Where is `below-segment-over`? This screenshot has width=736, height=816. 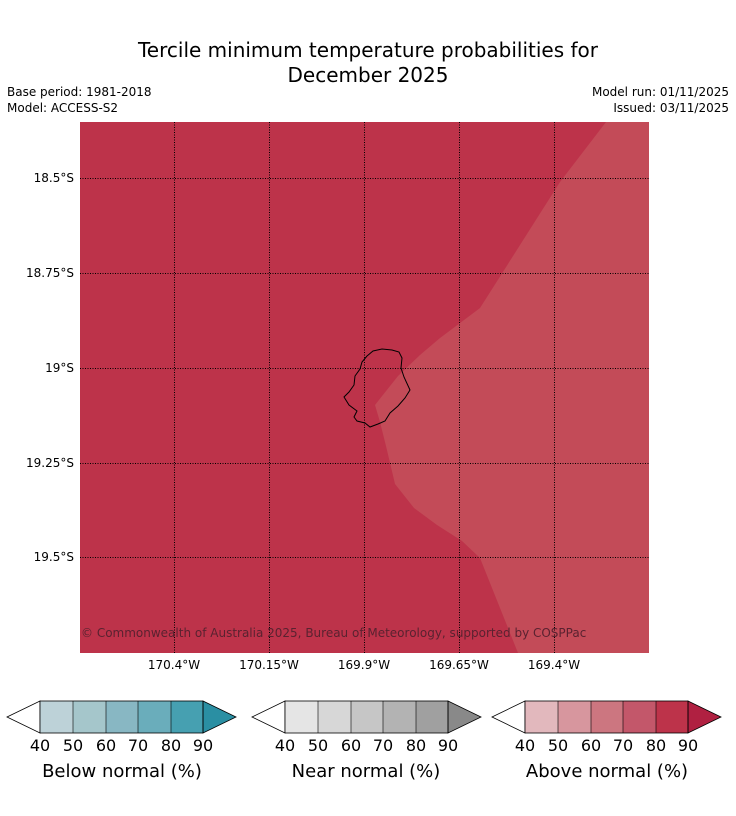 below-segment-over is located at coordinates (219, 717).